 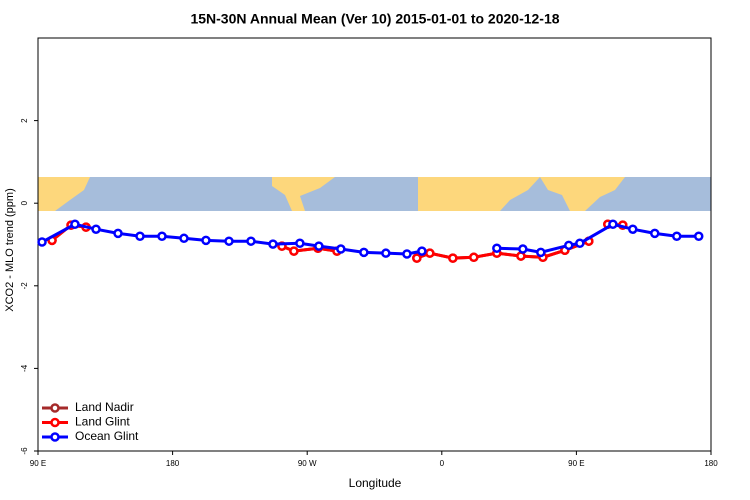 I want to click on y-tick-label: -2, so click(x=24, y=286).